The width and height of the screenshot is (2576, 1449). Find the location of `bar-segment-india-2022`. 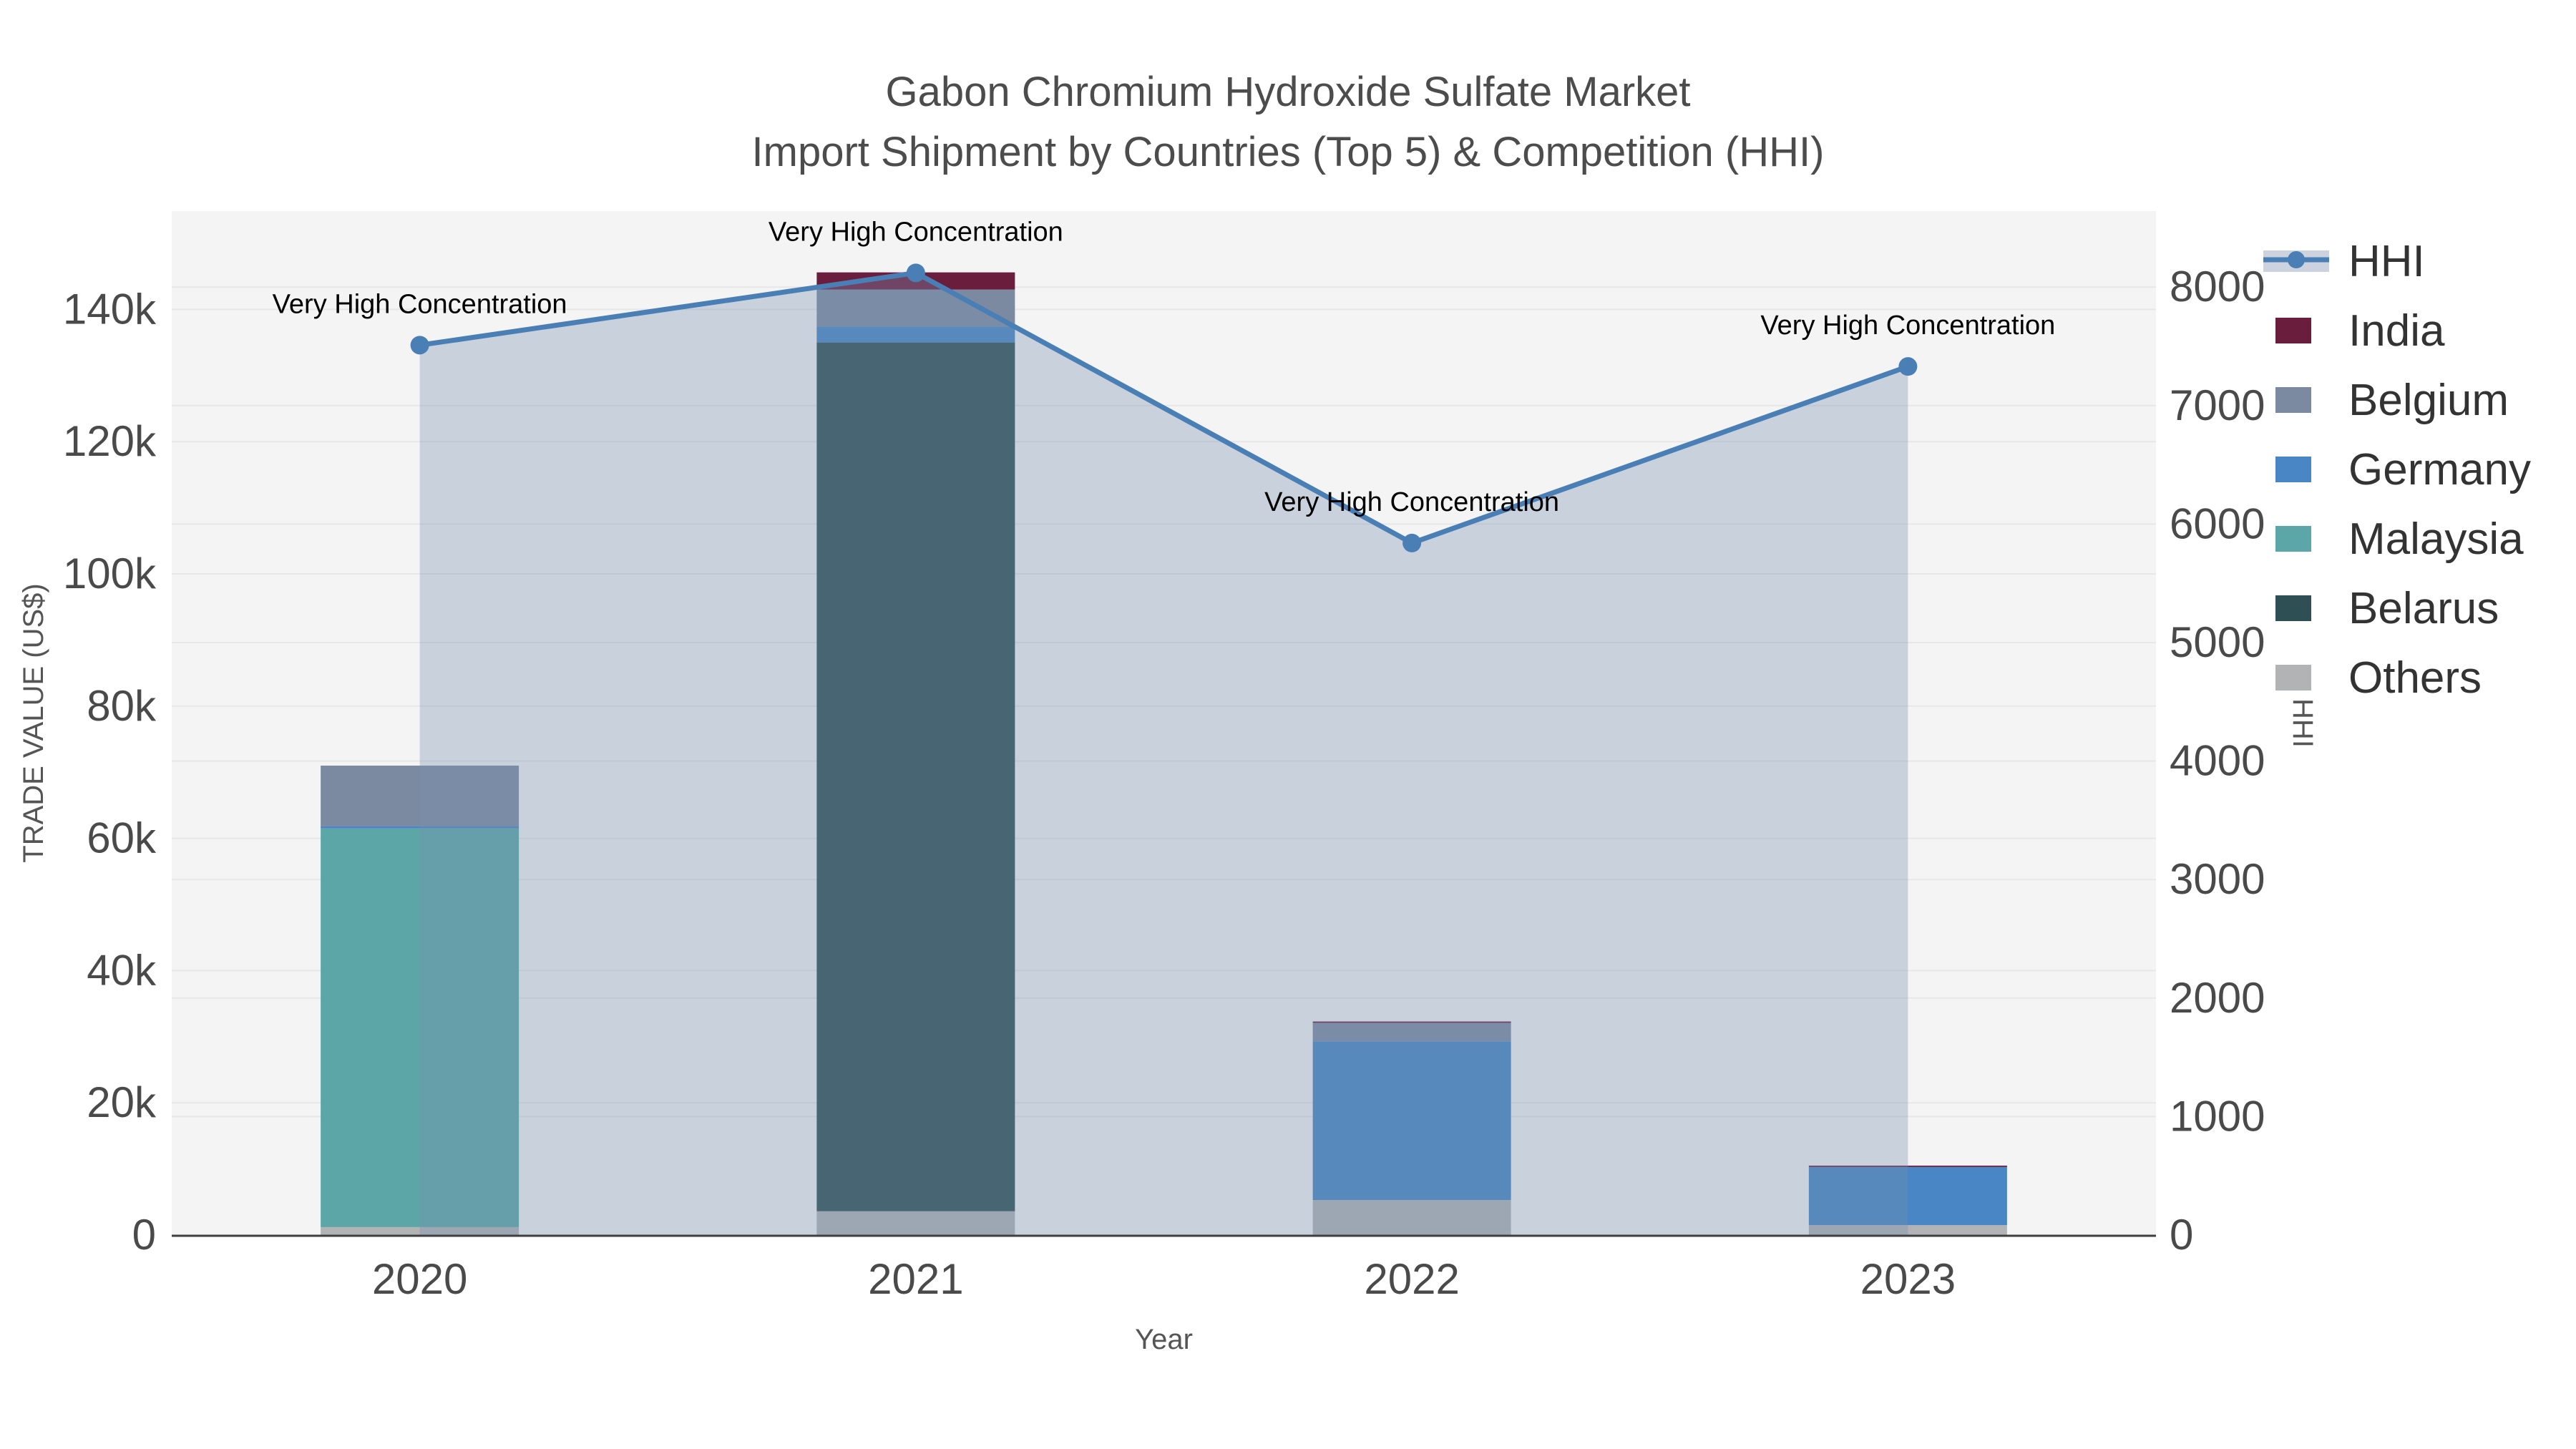

bar-segment-india-2022 is located at coordinates (1411, 1022).